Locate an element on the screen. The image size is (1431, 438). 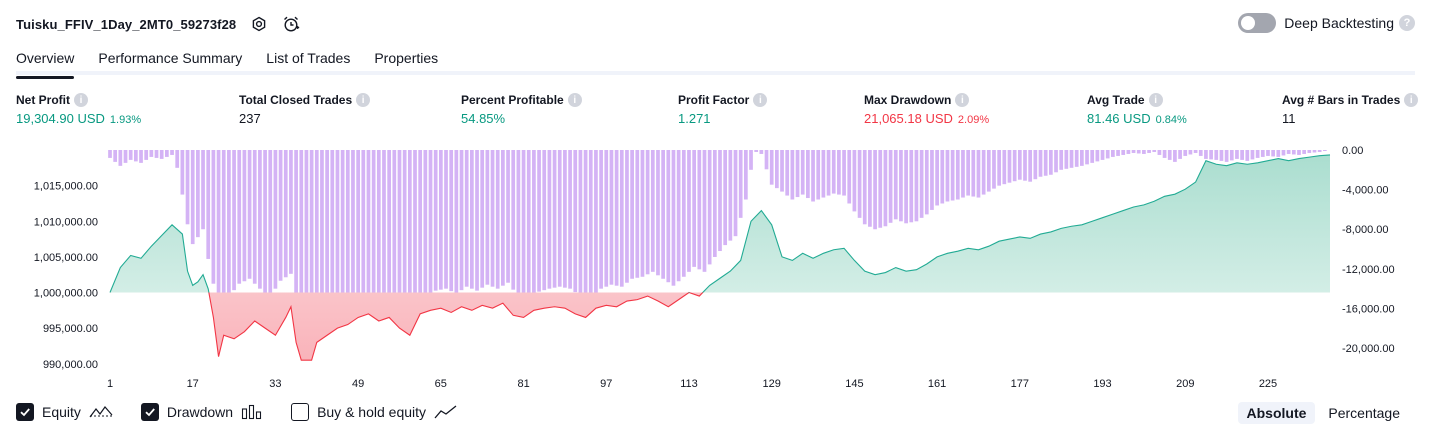
tab-performance-summary: Performance Summary is located at coordinates (170, 58).